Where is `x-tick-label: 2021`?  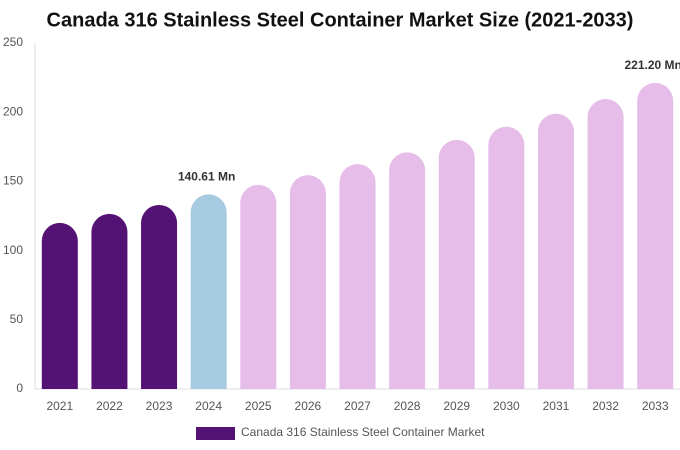 x-tick-label: 2021 is located at coordinates (59, 406).